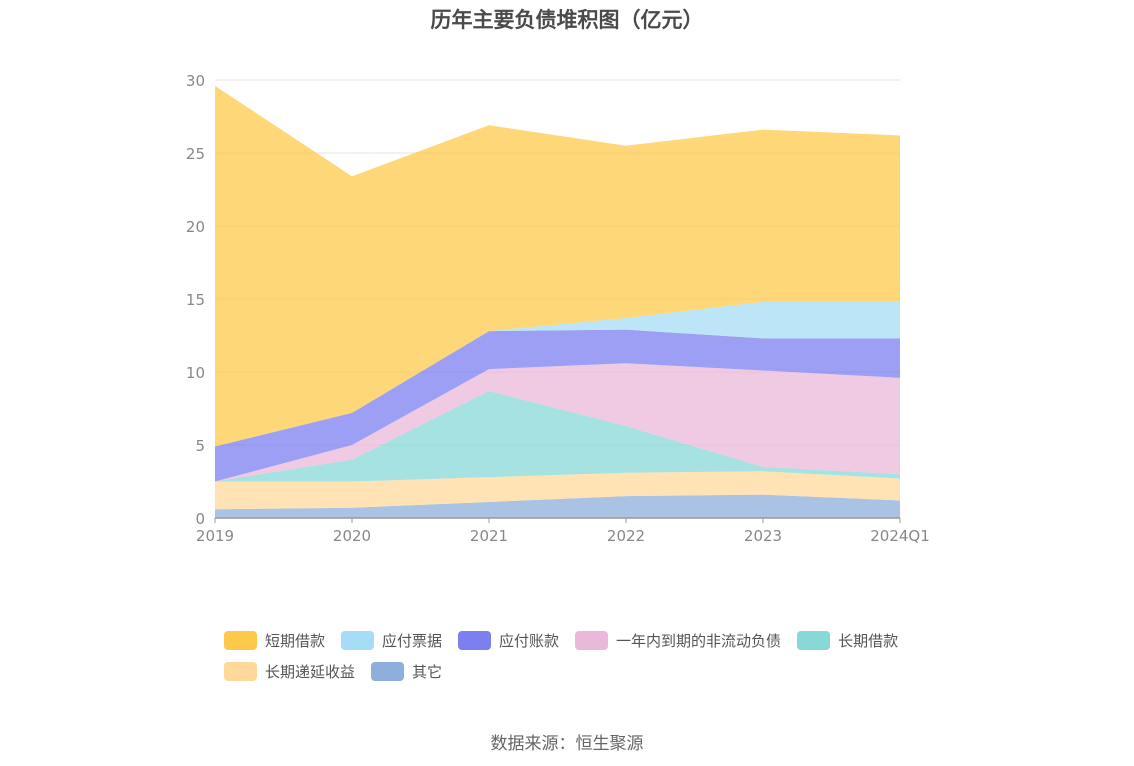 The width and height of the screenshot is (1134, 766). What do you see at coordinates (215, 536) in the screenshot?
I see `x-tick-label: 2019` at bounding box center [215, 536].